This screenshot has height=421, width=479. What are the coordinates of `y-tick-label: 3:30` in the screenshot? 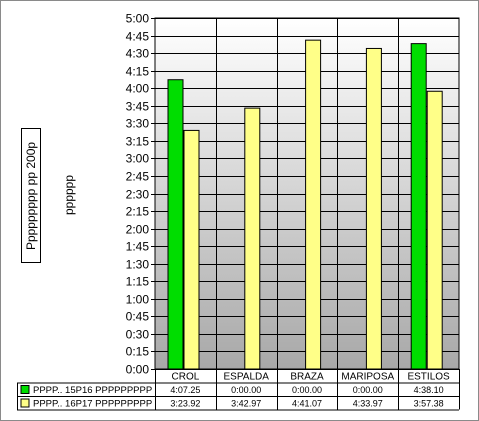 It's located at (138, 124).